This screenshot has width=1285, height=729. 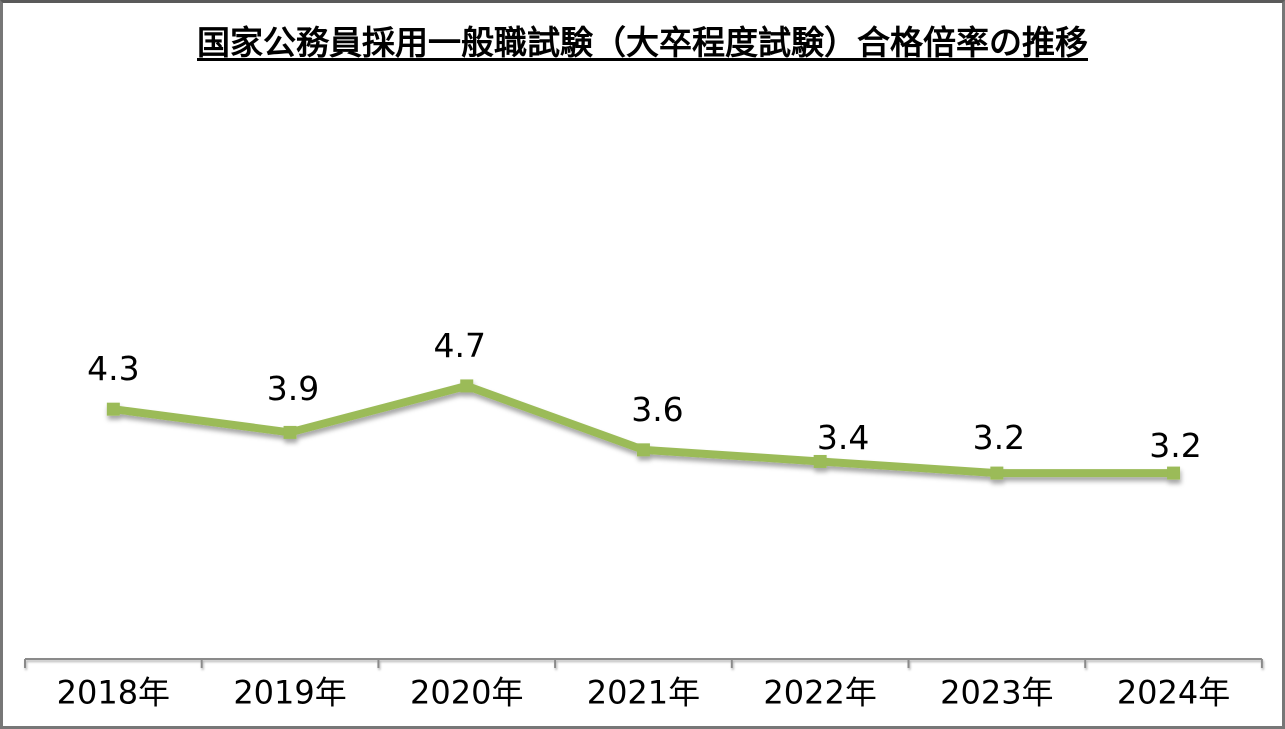 I want to click on data-label: 4.7, so click(x=459, y=345).